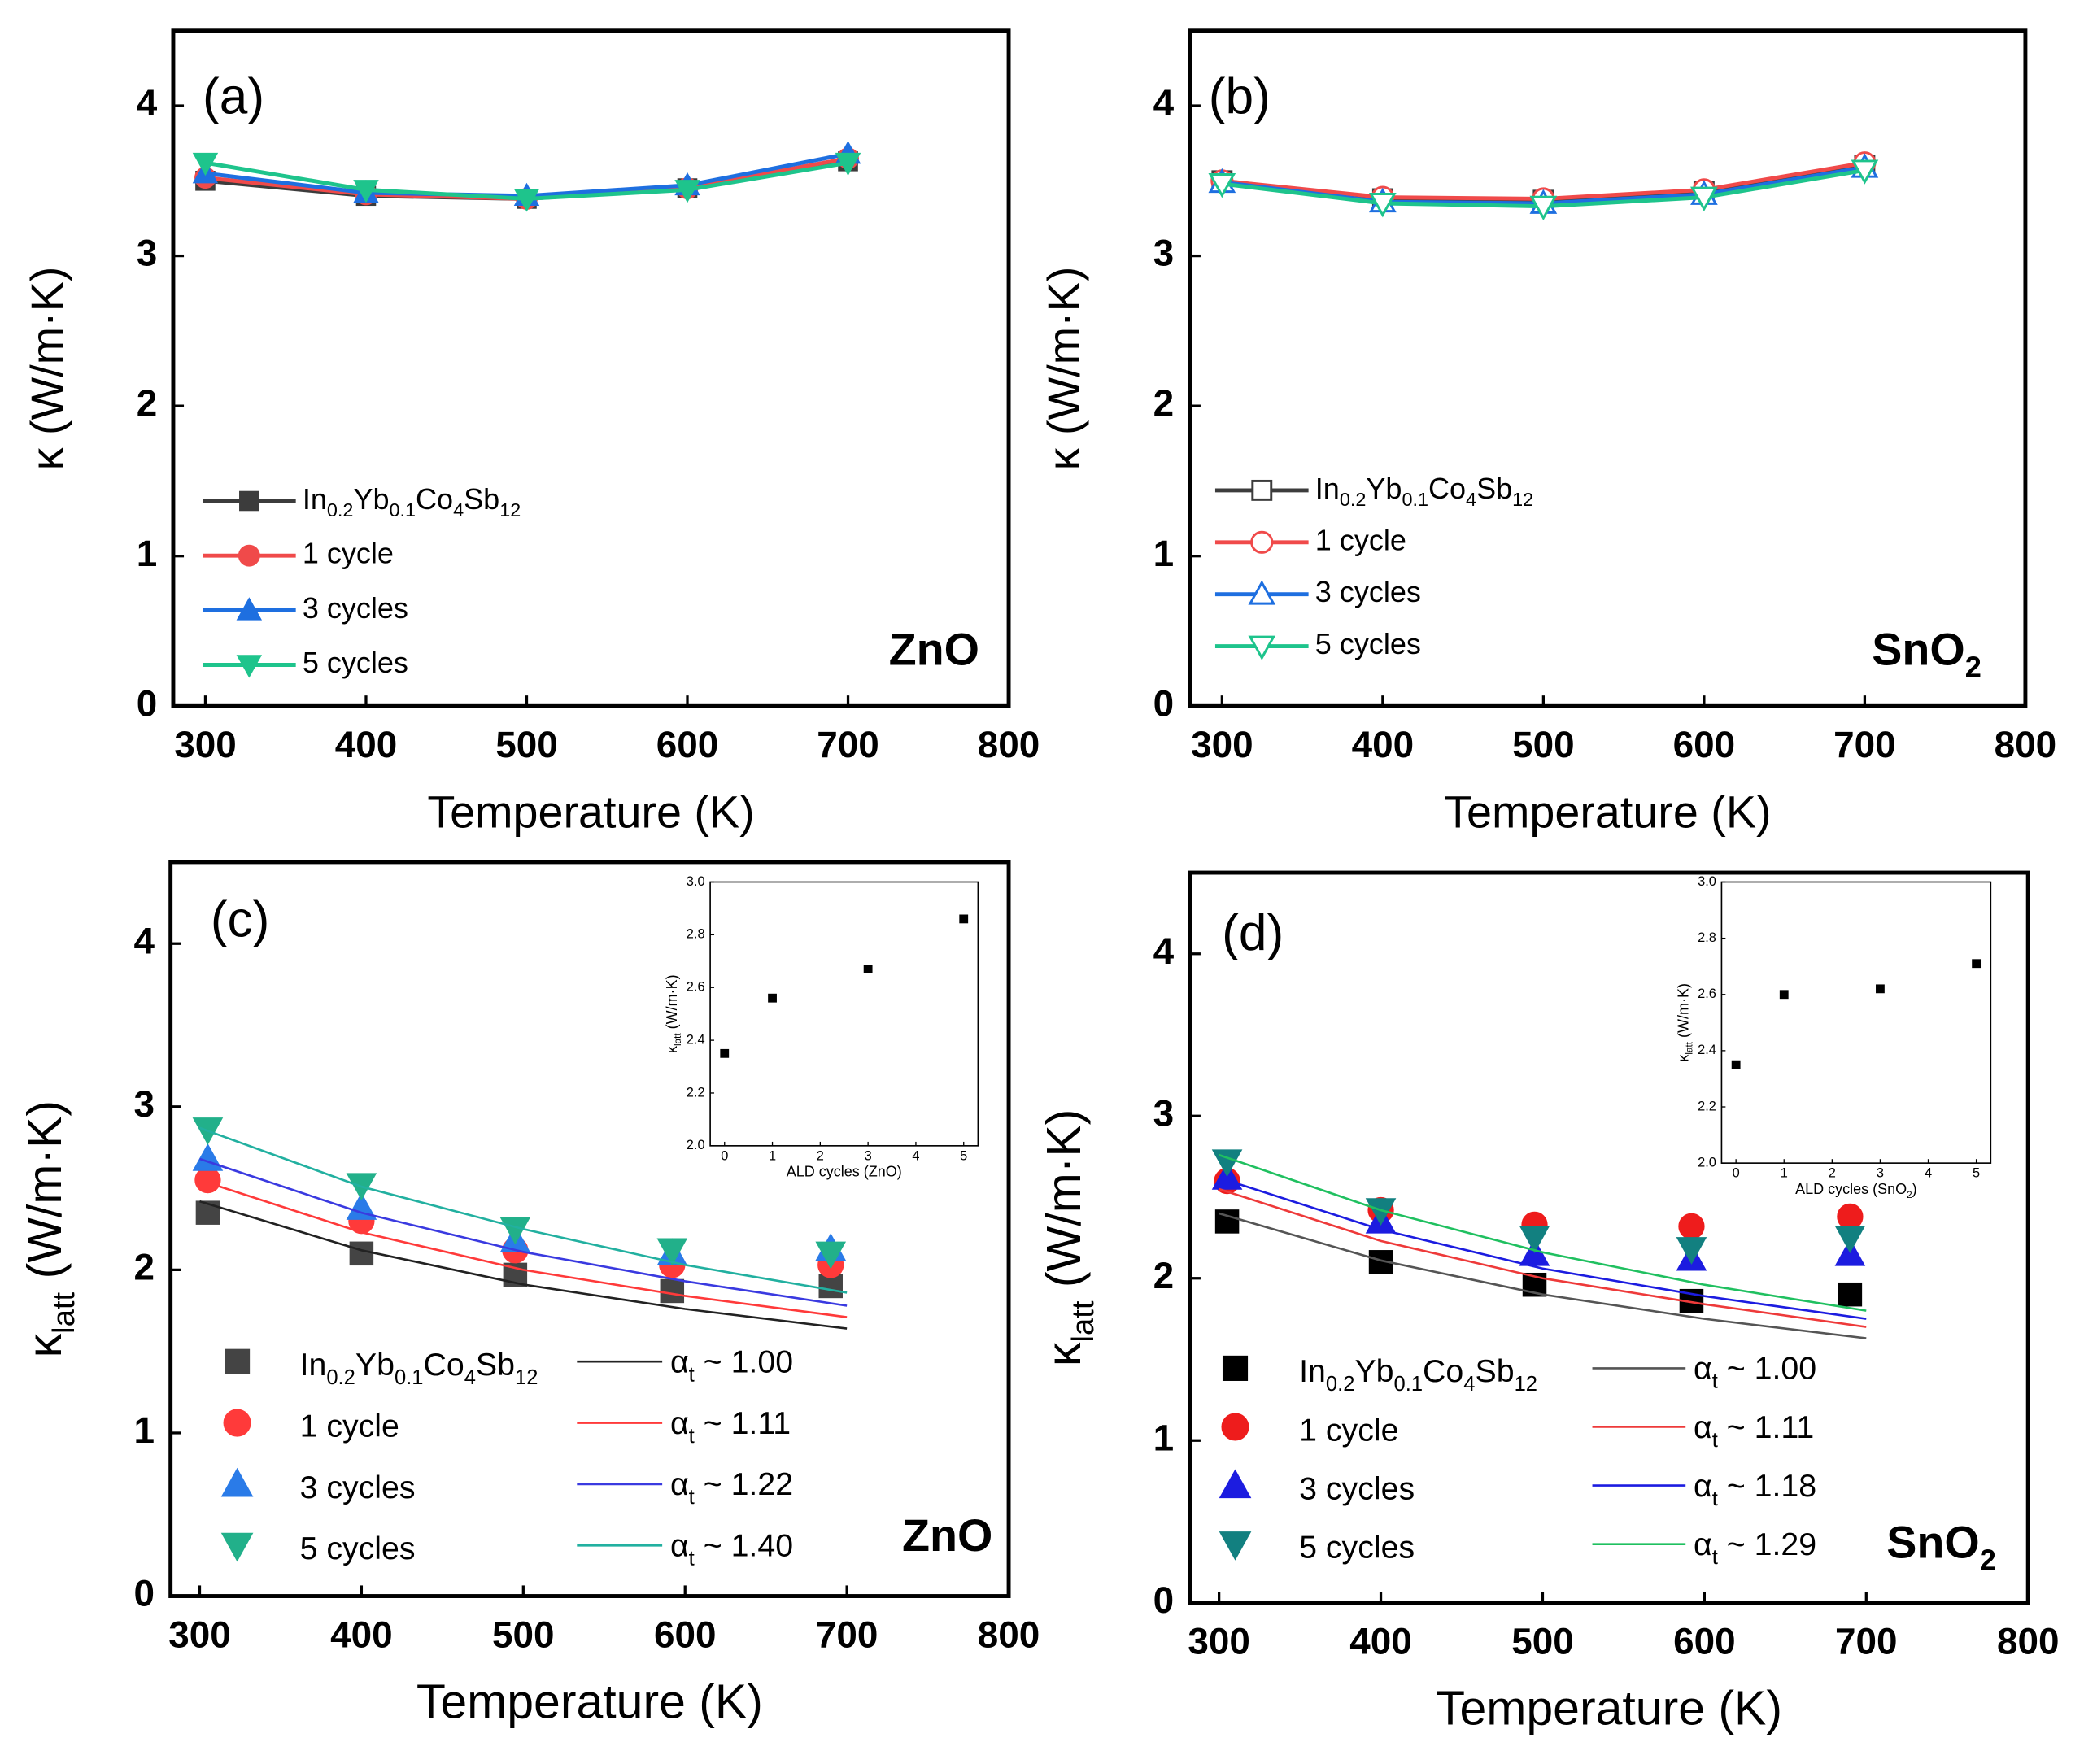 This screenshot has width=2084, height=1764. I want to click on legend-label: αt ~ 1.11, so click(730, 1426).